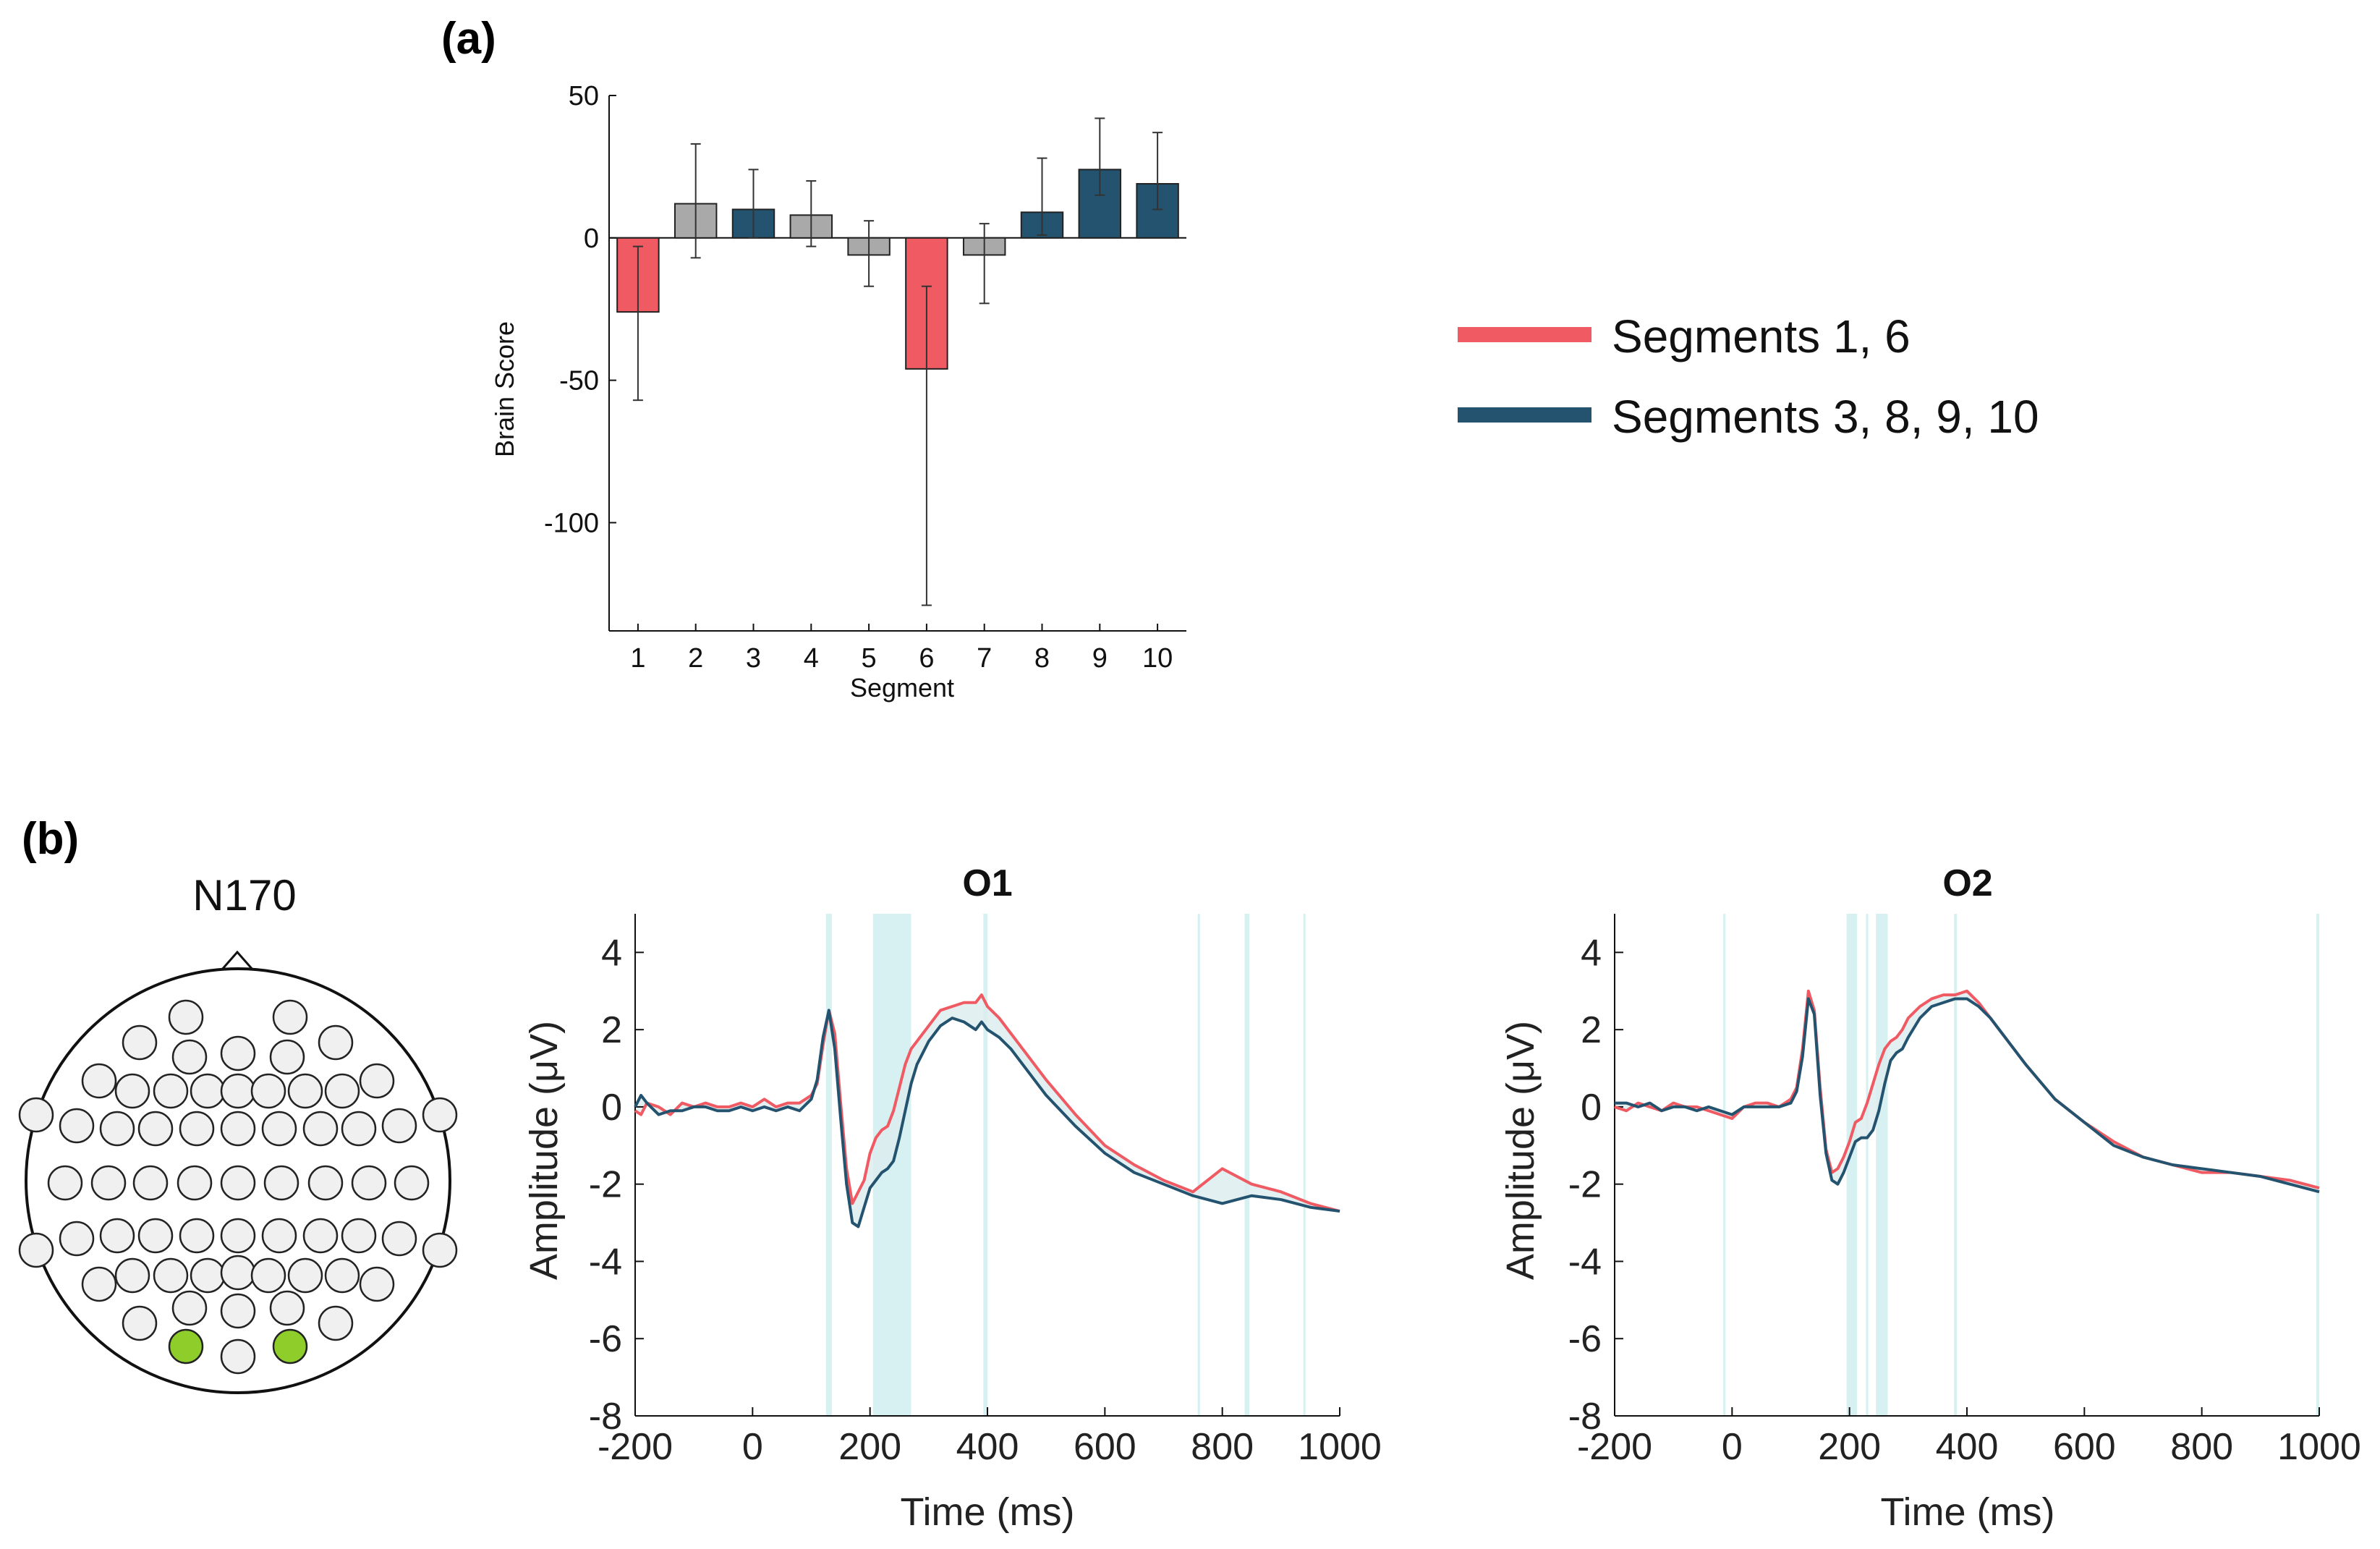 The width and height of the screenshot is (2380, 1549). Describe the element at coordinates (927, 658) in the screenshot. I see `bar-xtick-label: 6` at that location.